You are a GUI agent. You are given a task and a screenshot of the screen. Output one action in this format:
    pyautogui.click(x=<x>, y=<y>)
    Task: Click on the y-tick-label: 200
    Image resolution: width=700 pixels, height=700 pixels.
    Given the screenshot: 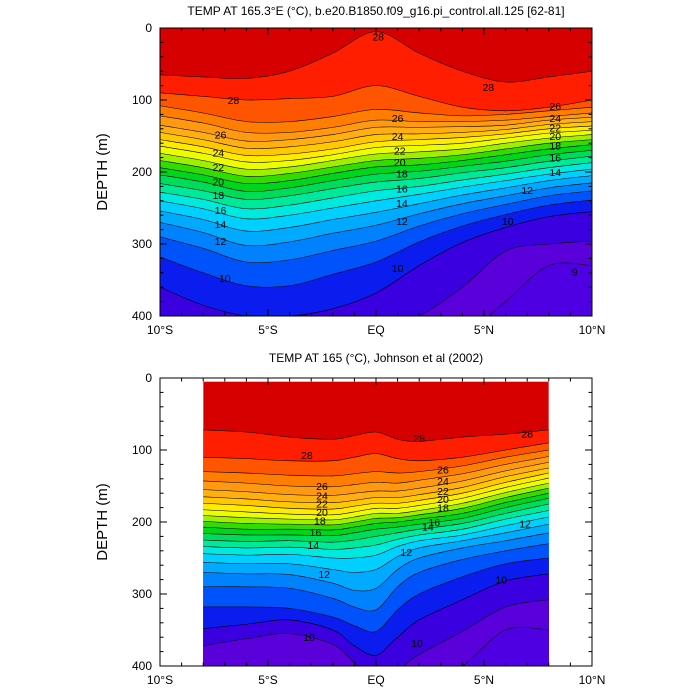 What is the action you would take?
    pyautogui.click(x=142, y=172)
    